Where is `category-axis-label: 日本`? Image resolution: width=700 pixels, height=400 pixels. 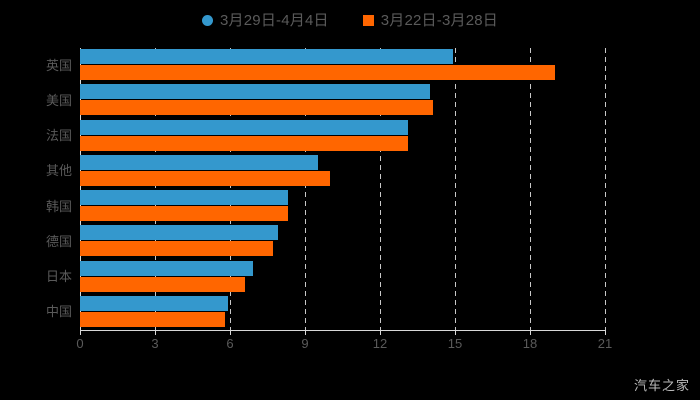
category-axis-label: 日本 is located at coordinates (58, 277).